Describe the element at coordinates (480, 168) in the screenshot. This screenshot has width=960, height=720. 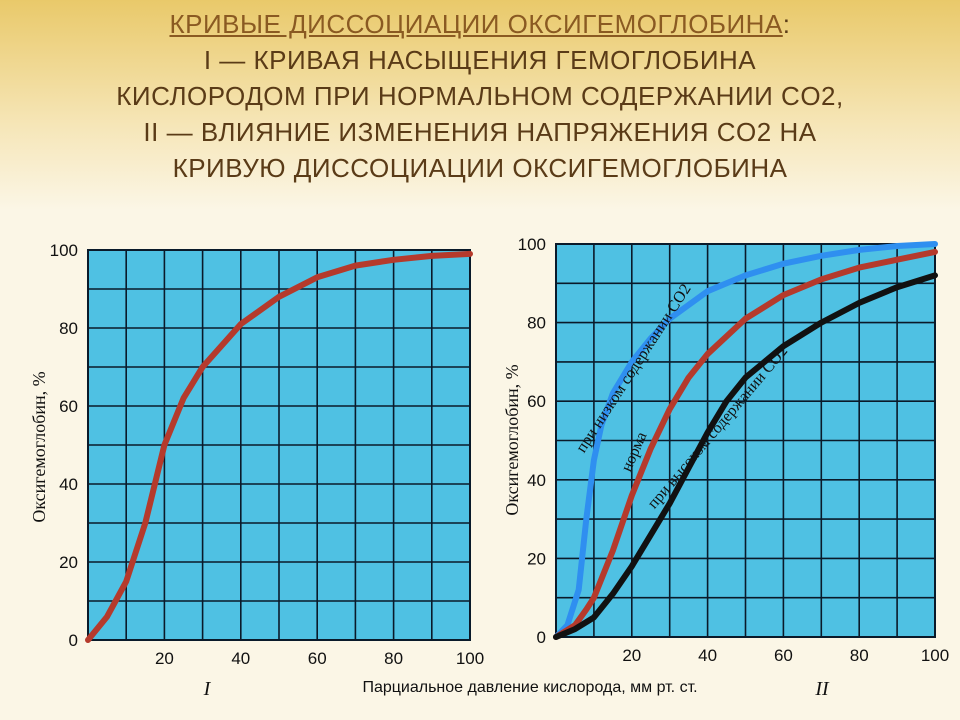
I see `title-line-5: КРИВУЮ ДИССОЦИАЦИИ ОКСИГЕМОГЛОБИНА` at that location.